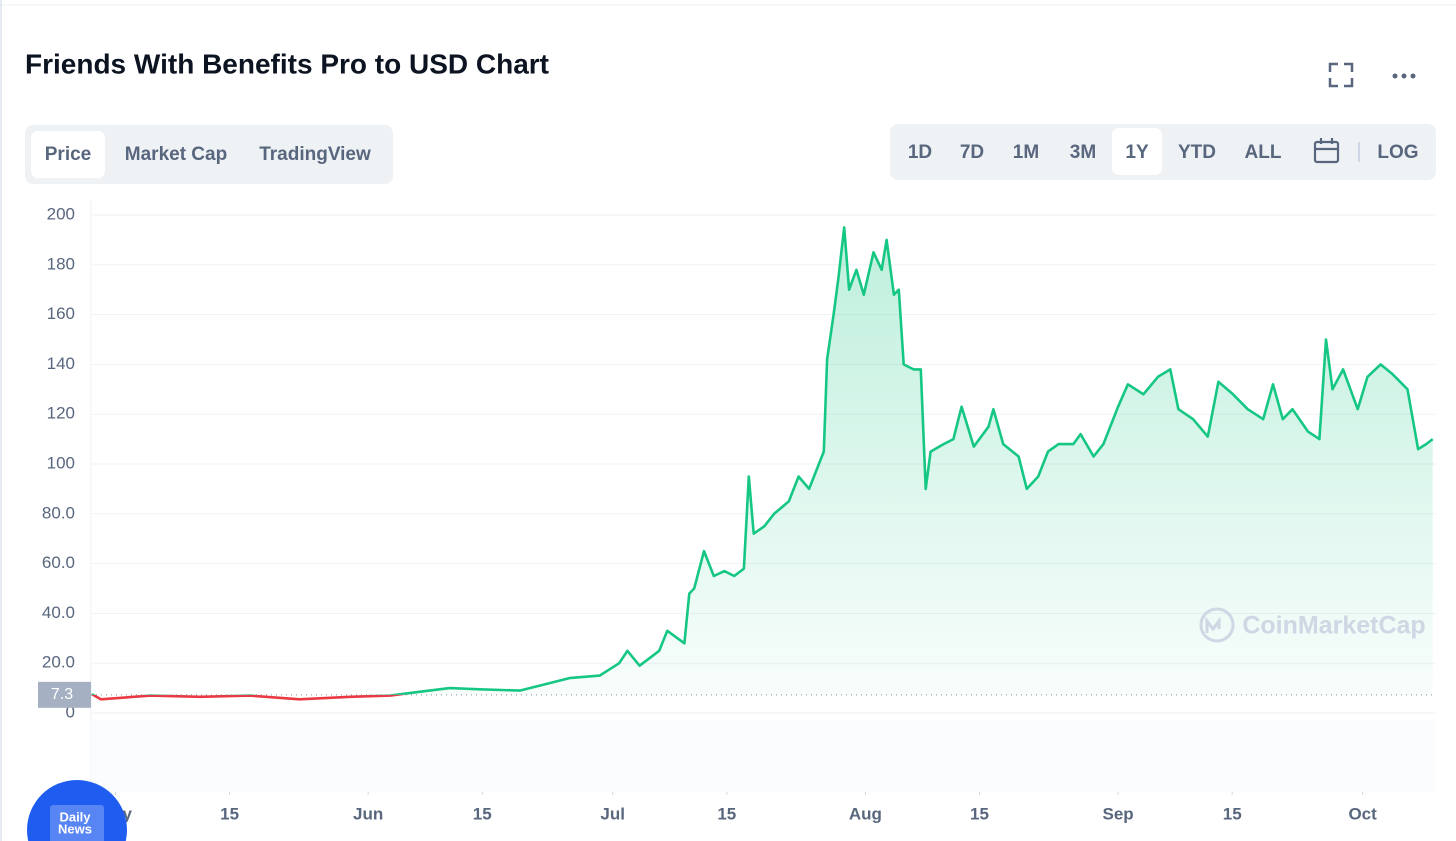 This screenshot has height=841, width=1456. What do you see at coordinates (58, 512) in the screenshot?
I see `y-tick-label: 80.0` at bounding box center [58, 512].